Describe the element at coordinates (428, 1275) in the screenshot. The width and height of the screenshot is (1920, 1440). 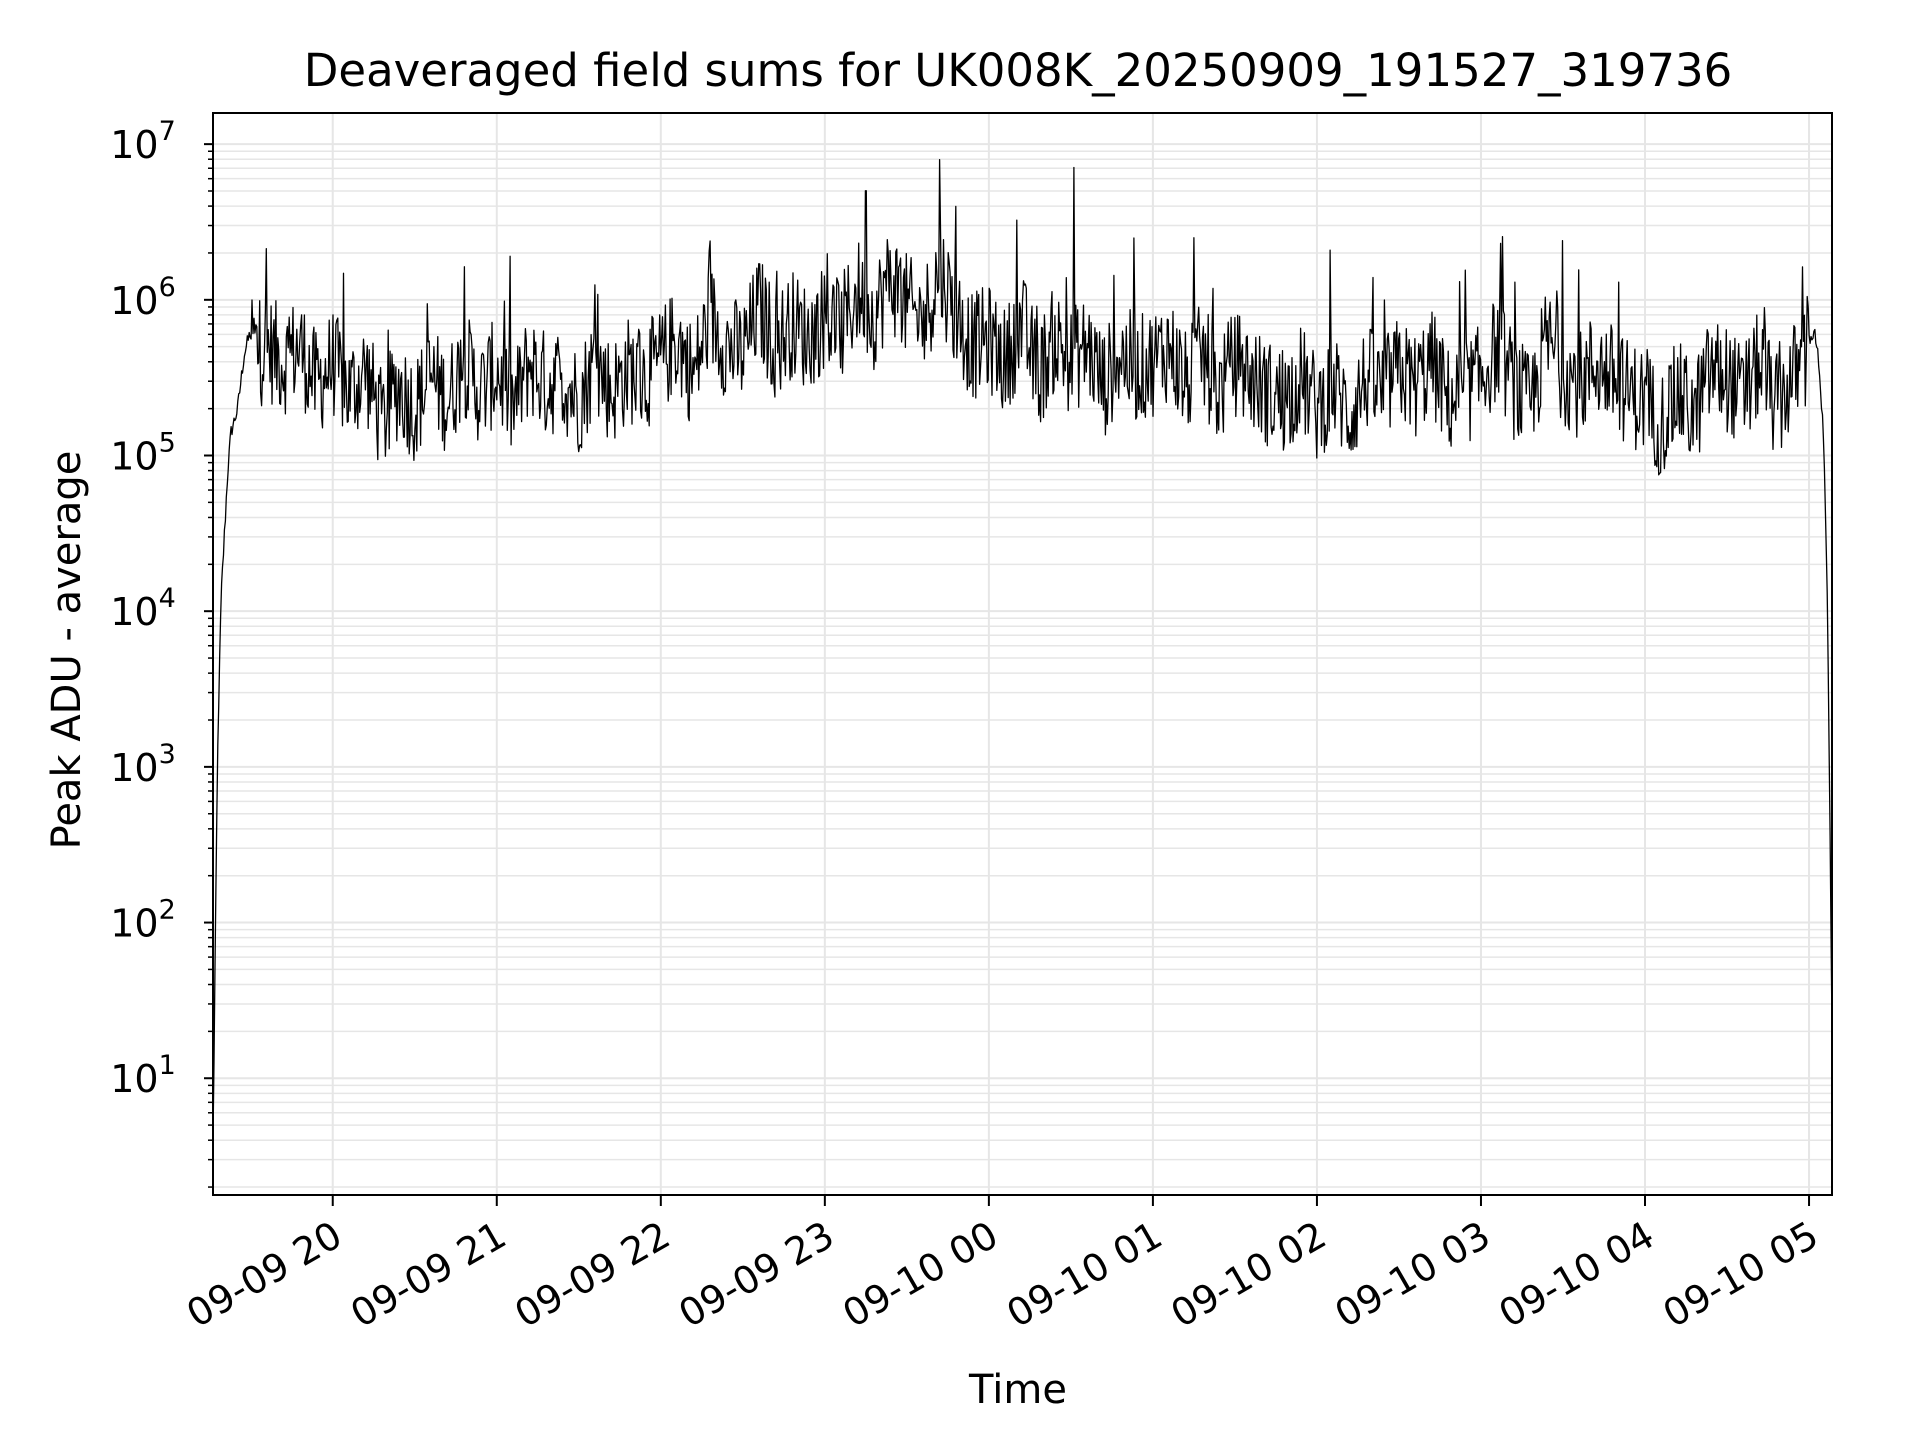
I see `x-tick-label: 09-09 21` at that location.